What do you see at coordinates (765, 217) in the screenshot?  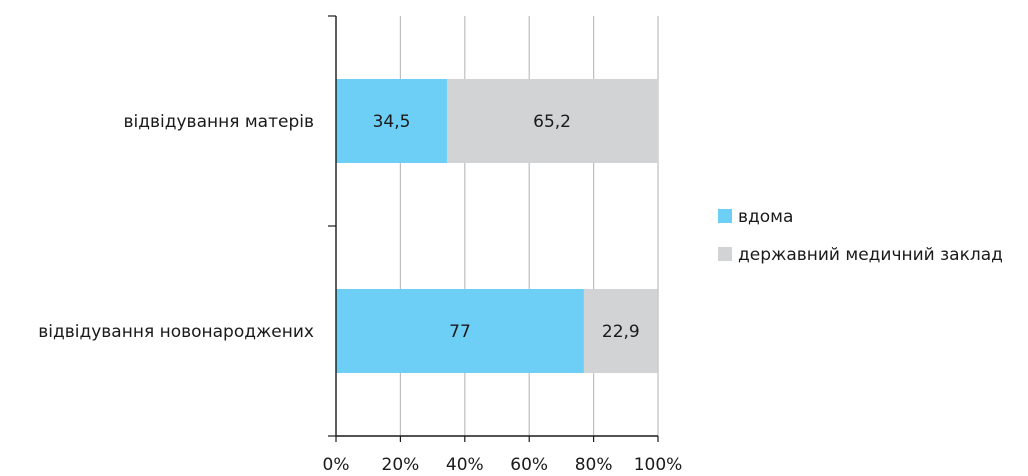 I see `legend-label: вдома` at bounding box center [765, 217].